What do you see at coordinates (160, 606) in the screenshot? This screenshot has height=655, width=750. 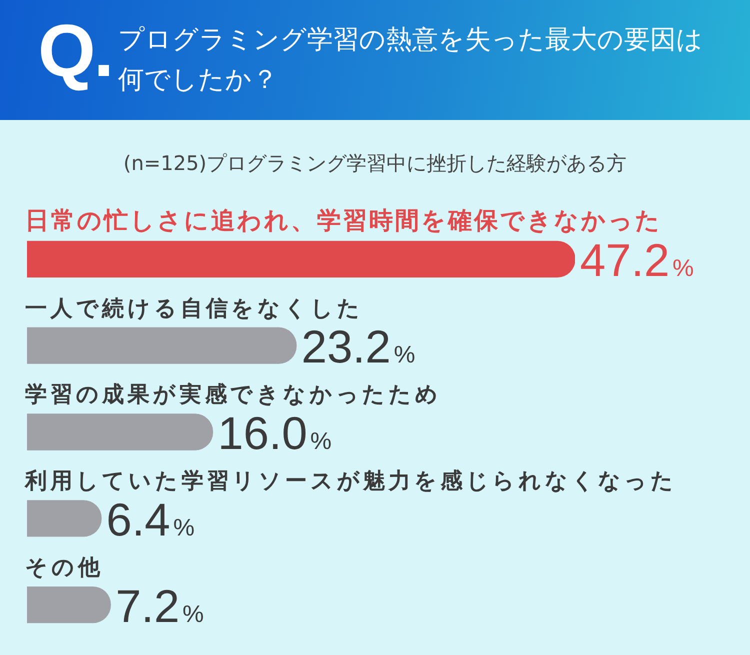 I see `data-label: 7.2%` at bounding box center [160, 606].